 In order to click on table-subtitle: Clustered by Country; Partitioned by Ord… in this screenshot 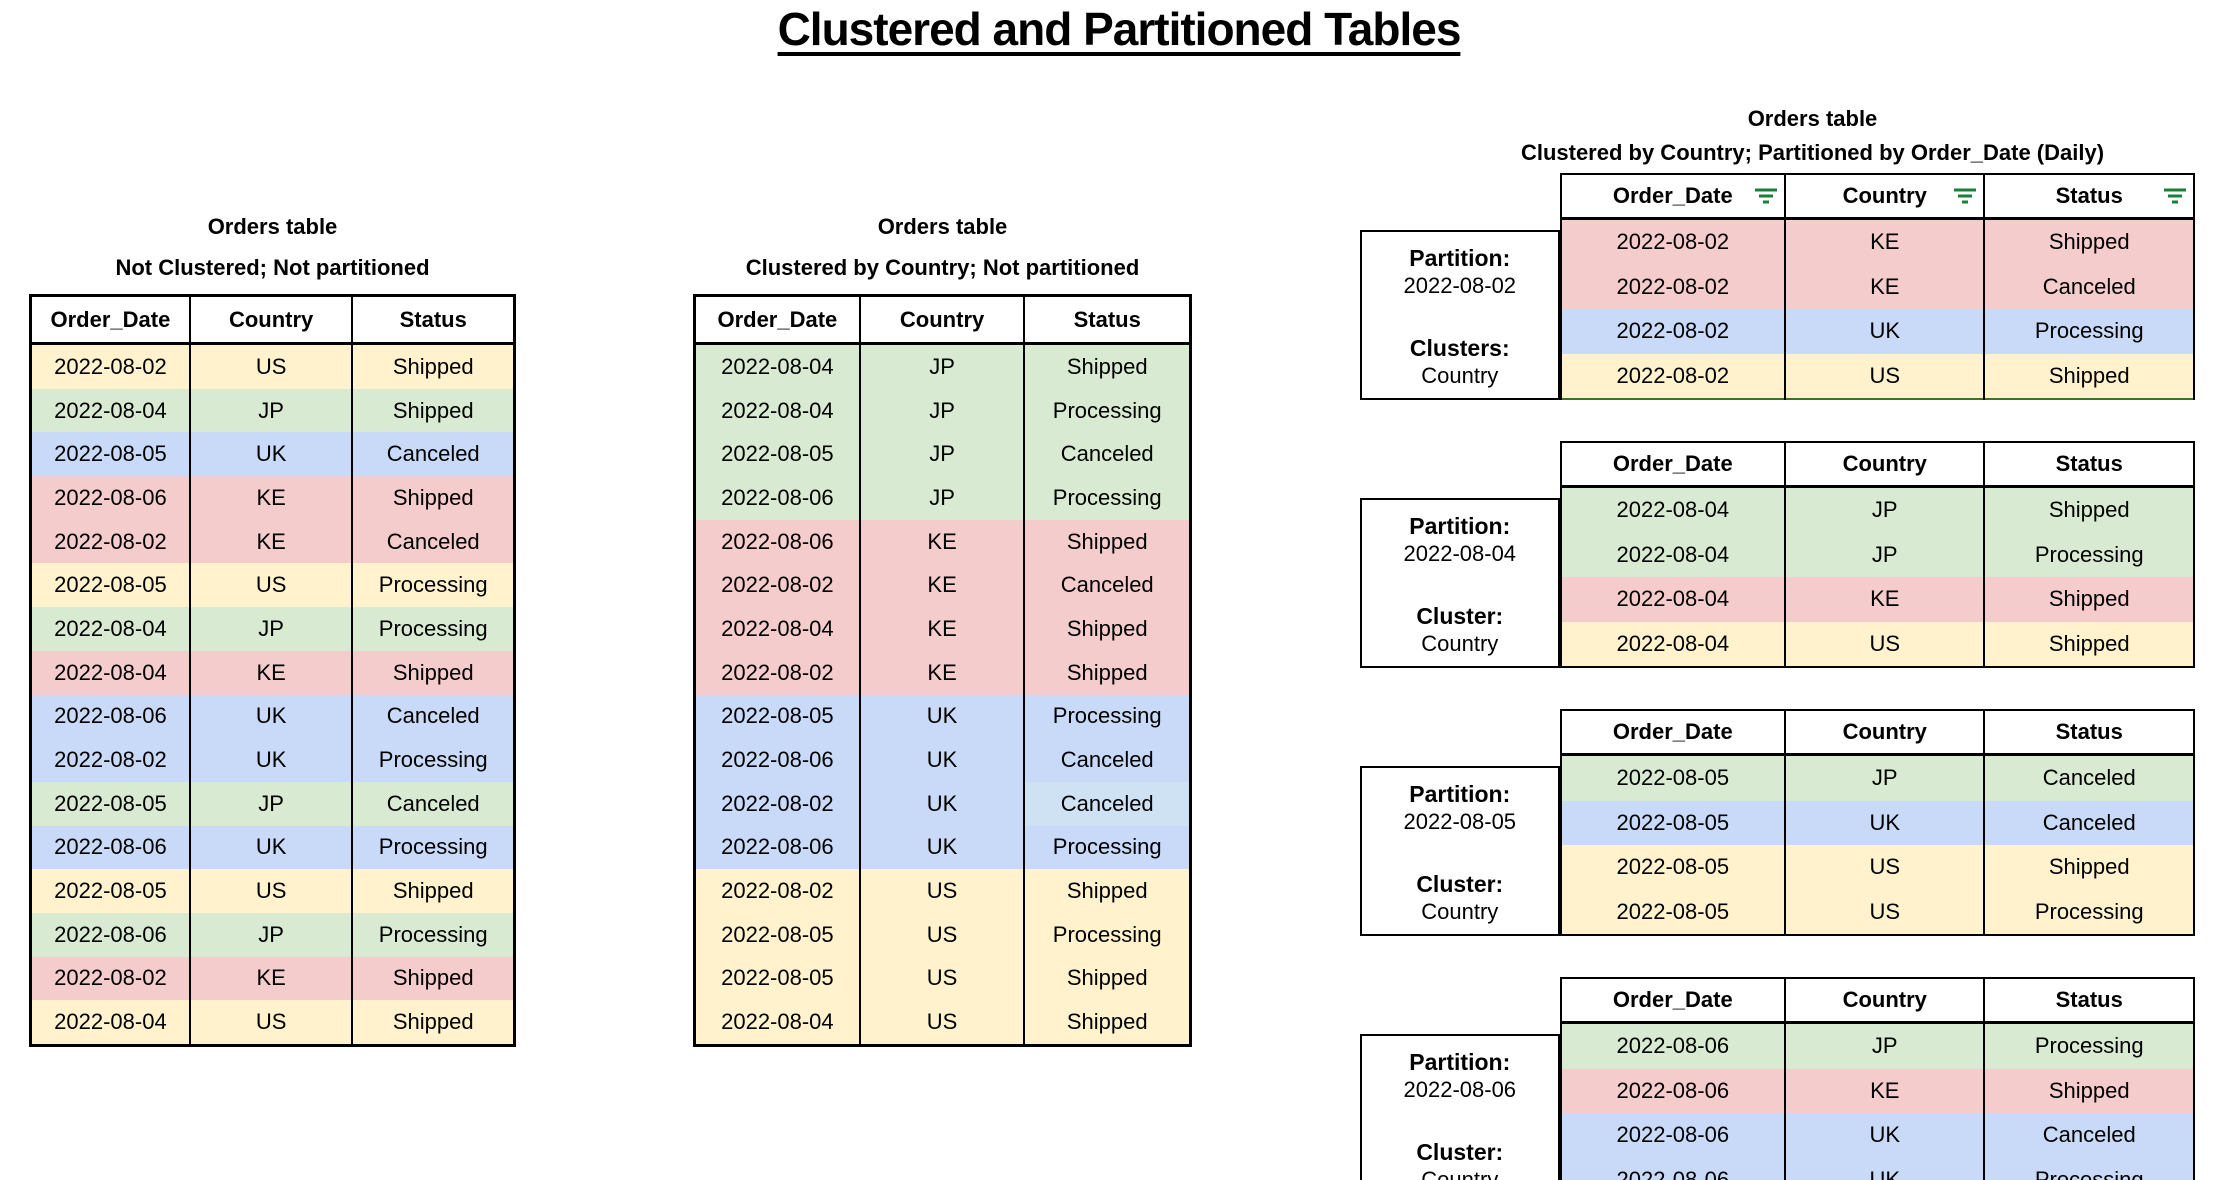, I will do `click(1812, 152)`.